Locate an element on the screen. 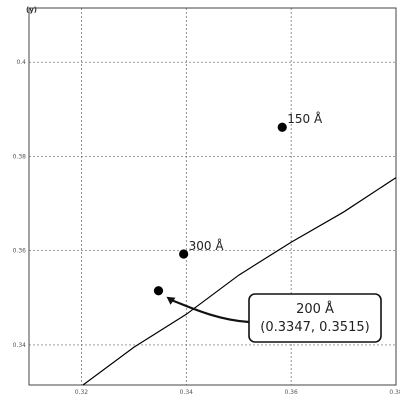 The height and width of the screenshot is (401, 400). y-tick-label: 0.38 is located at coordinates (20, 156).